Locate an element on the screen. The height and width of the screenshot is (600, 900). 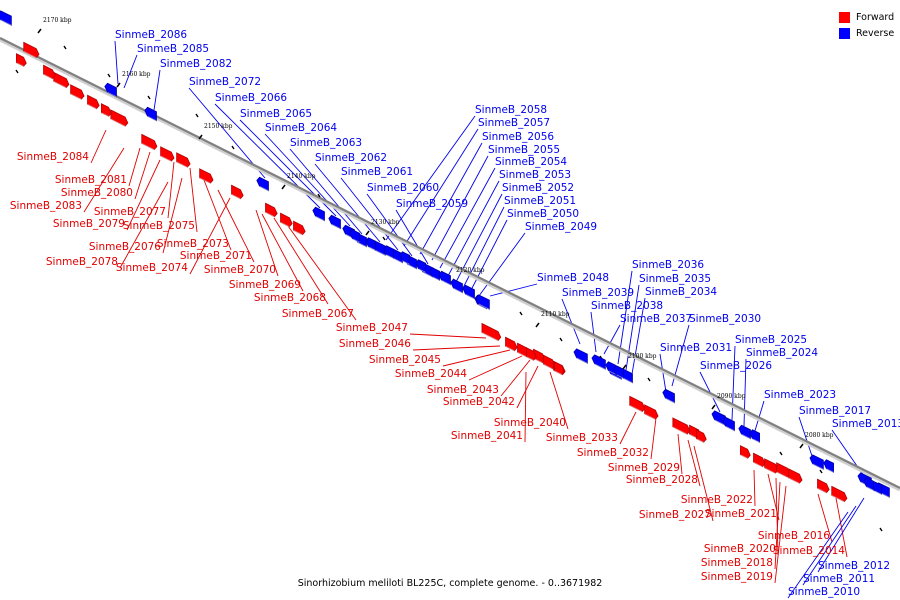
gene-sinmeb-2056 is located at coordinates (468, 292).